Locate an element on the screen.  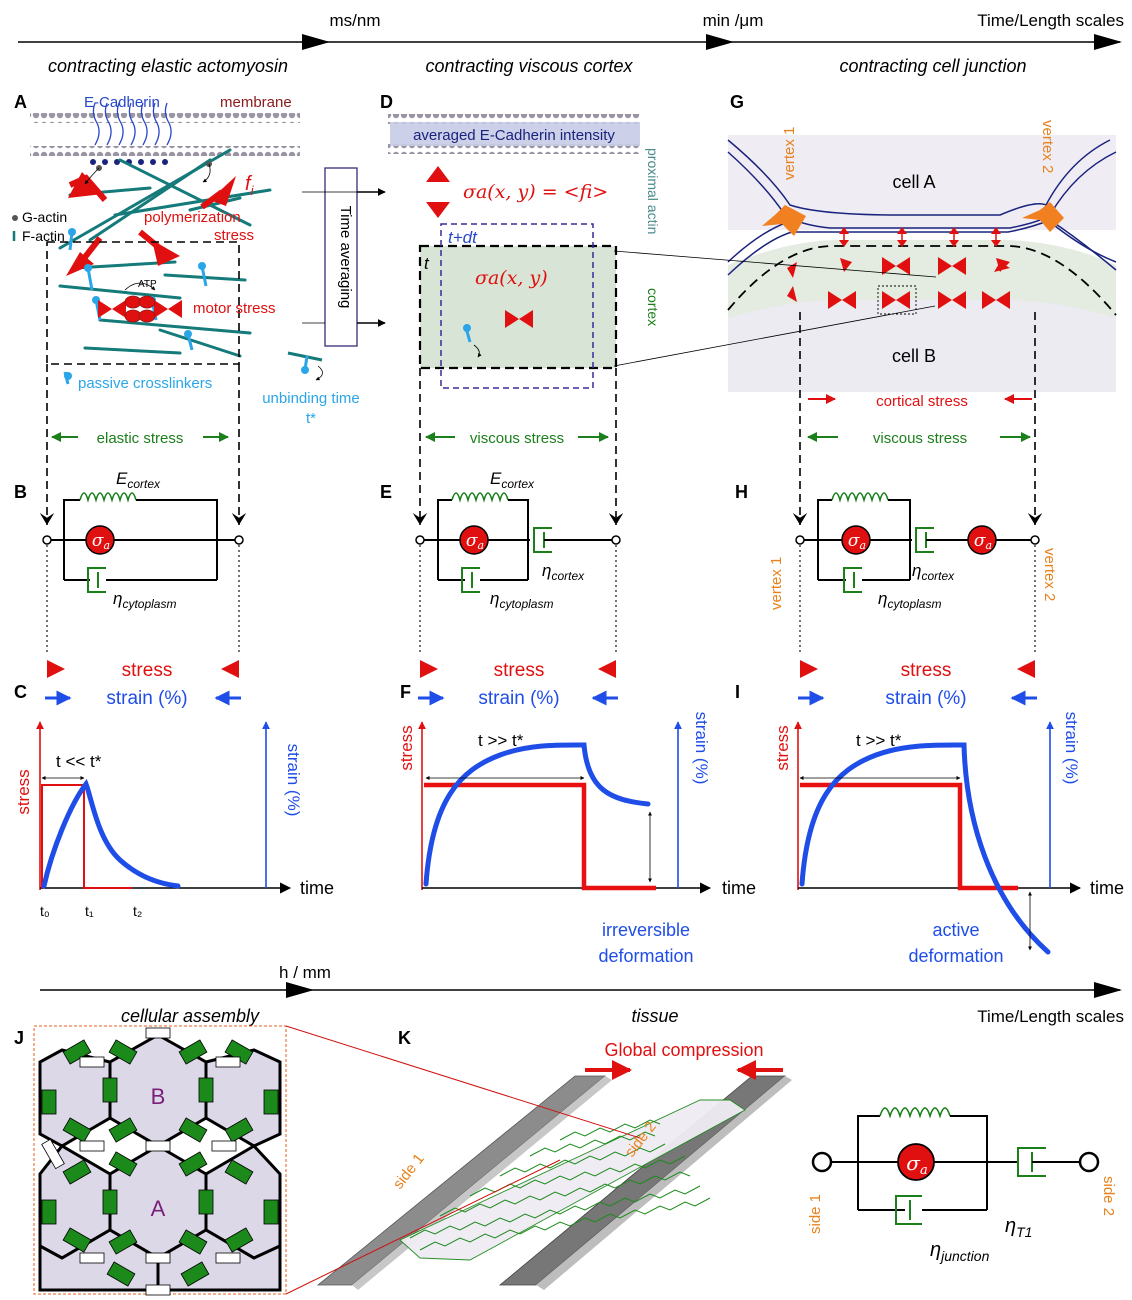
label-cell-a-j: A is located at coordinates (158, 1208).